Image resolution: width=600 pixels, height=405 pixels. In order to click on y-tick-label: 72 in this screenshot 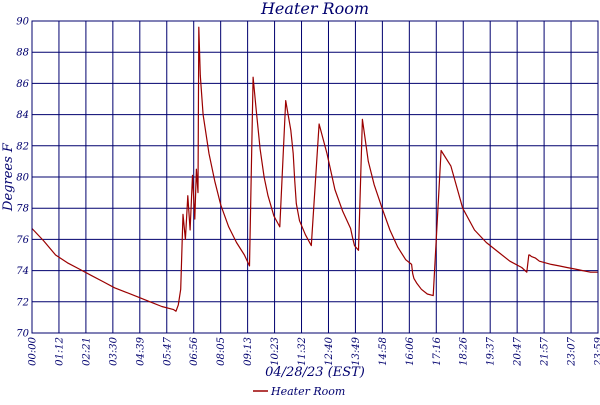, I will do `click(22, 302)`.